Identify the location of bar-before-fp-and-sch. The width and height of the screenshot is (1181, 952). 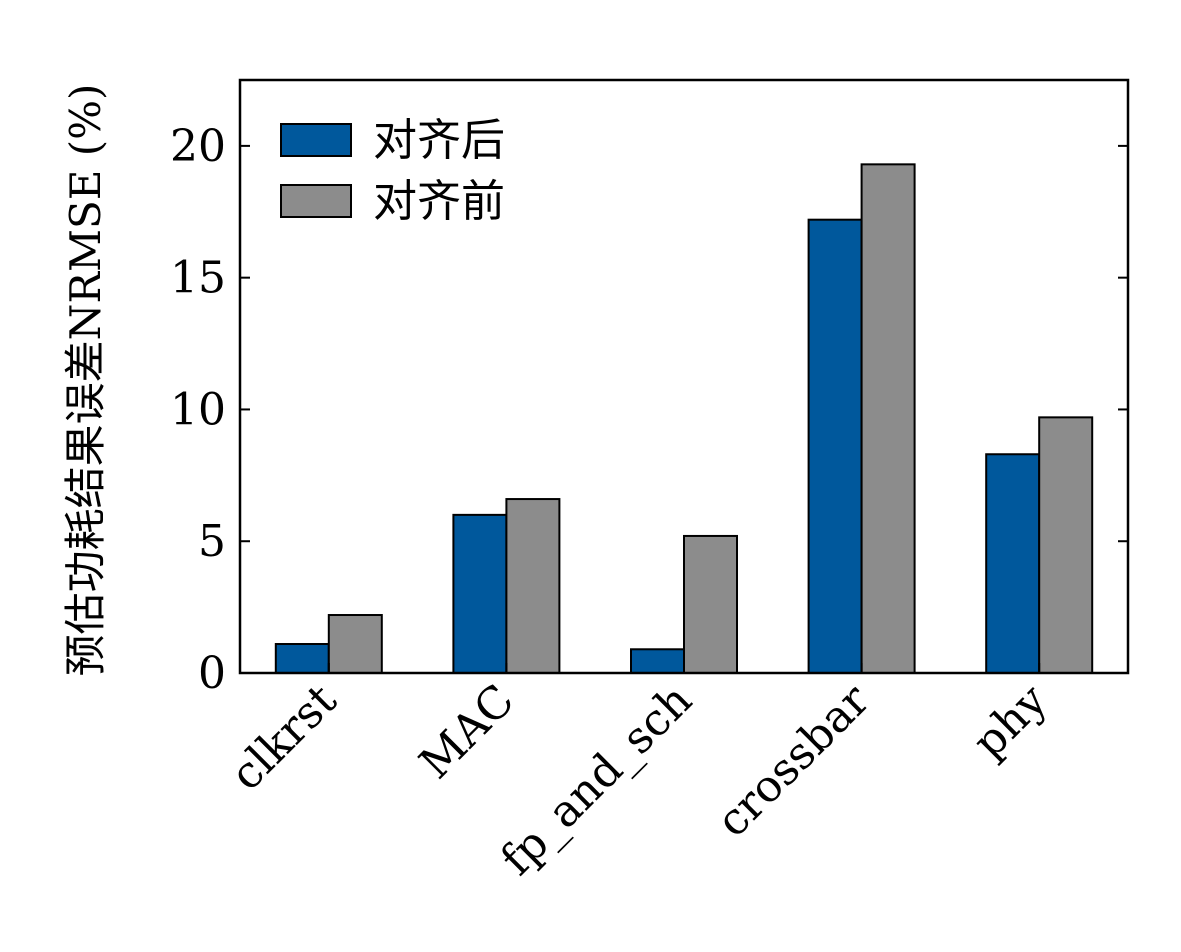
(710, 604).